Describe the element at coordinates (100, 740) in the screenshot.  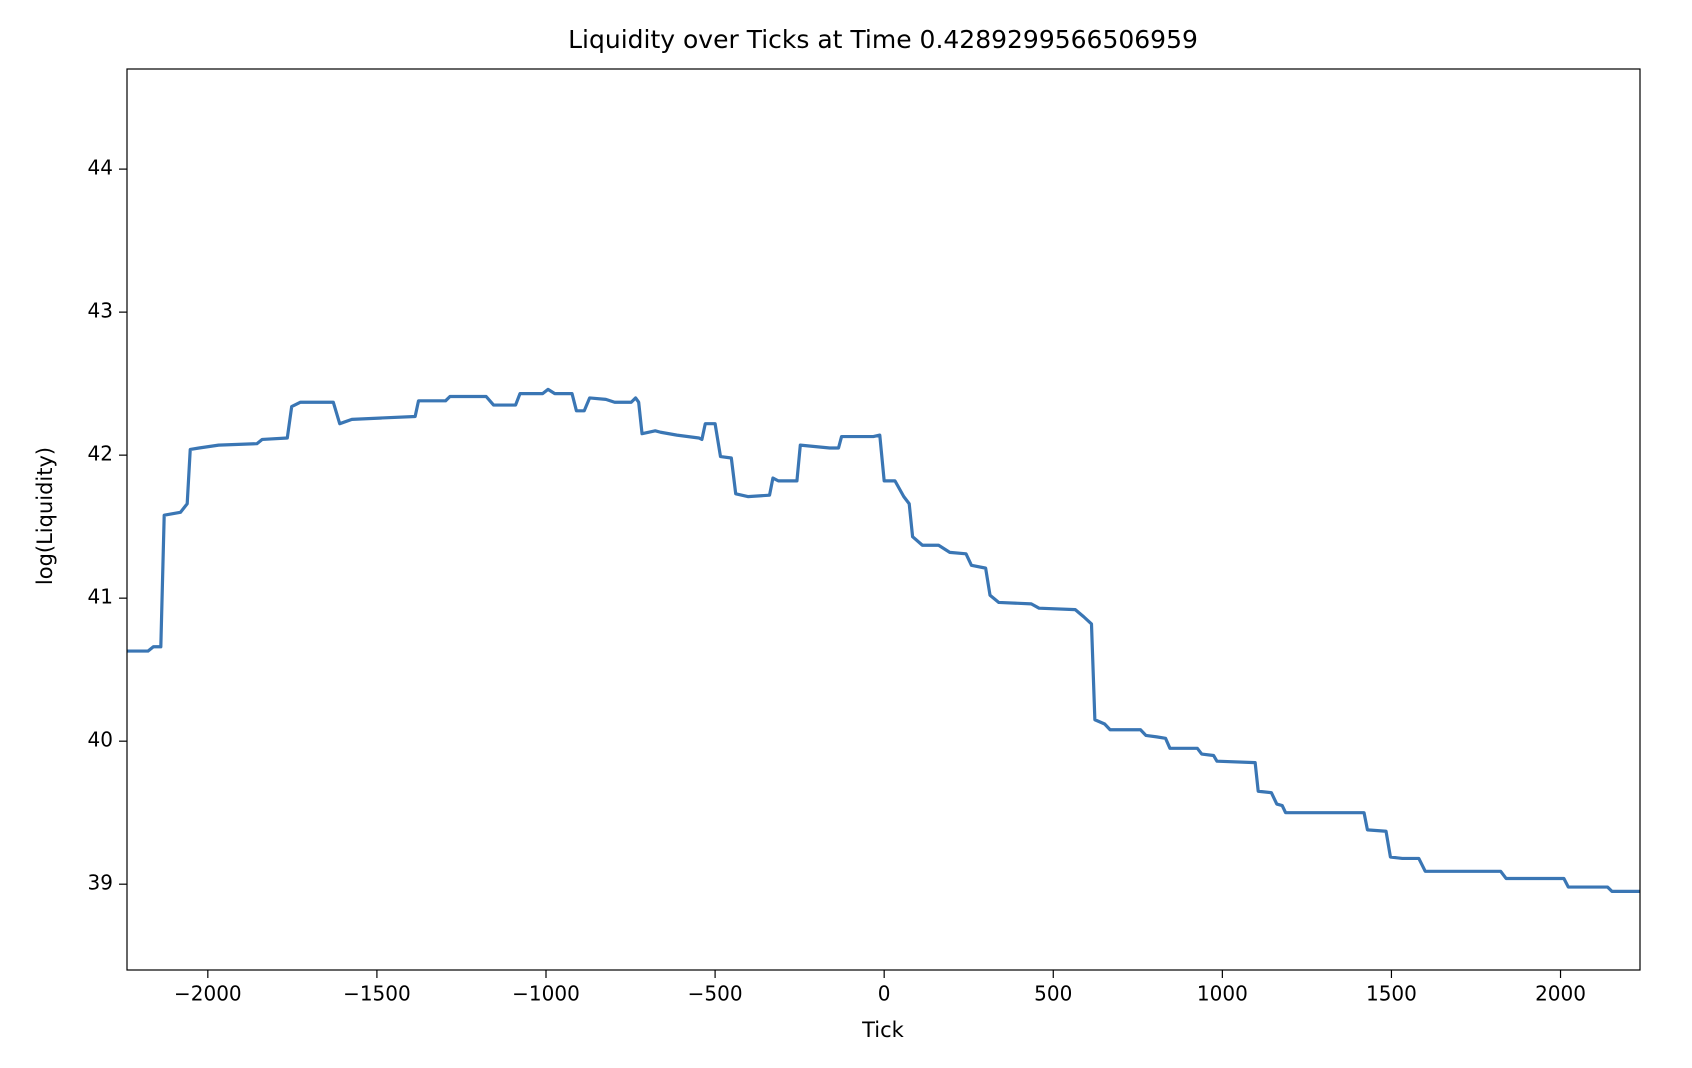
I see `y-tick-label: 40` at that location.